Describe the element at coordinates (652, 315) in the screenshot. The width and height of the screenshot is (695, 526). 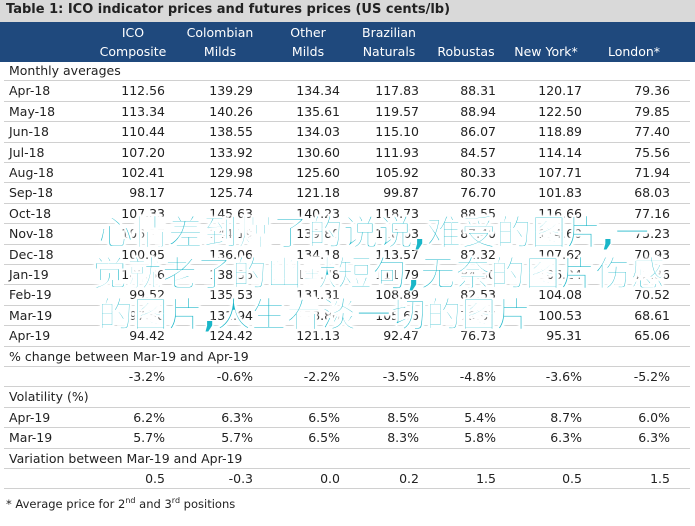
I see `cell-value: 68.61` at that location.